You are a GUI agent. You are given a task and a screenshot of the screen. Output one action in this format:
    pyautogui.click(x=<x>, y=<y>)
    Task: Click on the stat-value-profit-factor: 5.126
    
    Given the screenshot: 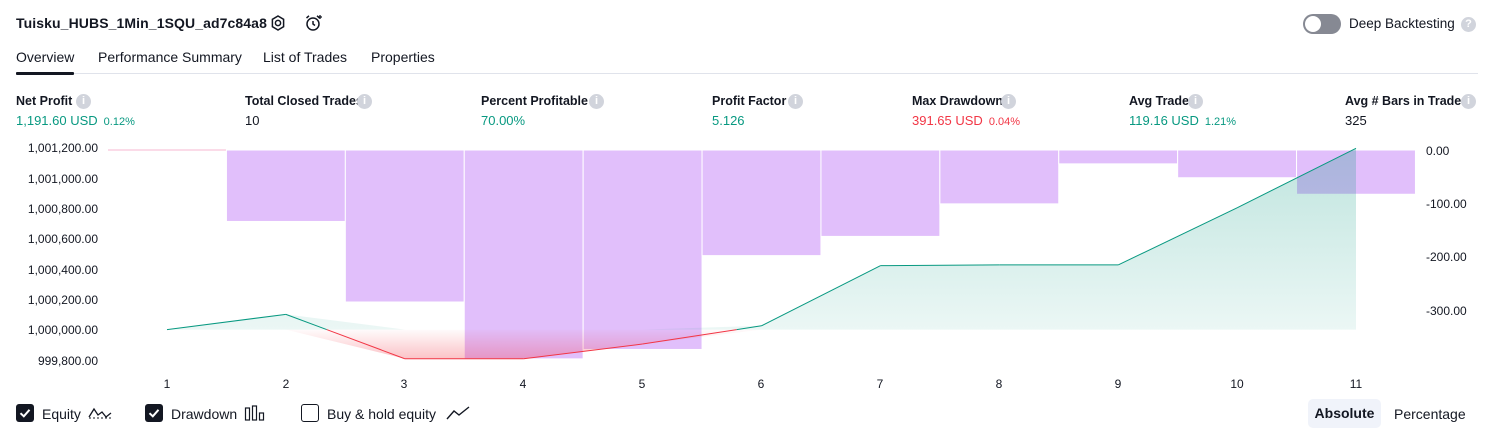 What is the action you would take?
    pyautogui.click(x=728, y=120)
    